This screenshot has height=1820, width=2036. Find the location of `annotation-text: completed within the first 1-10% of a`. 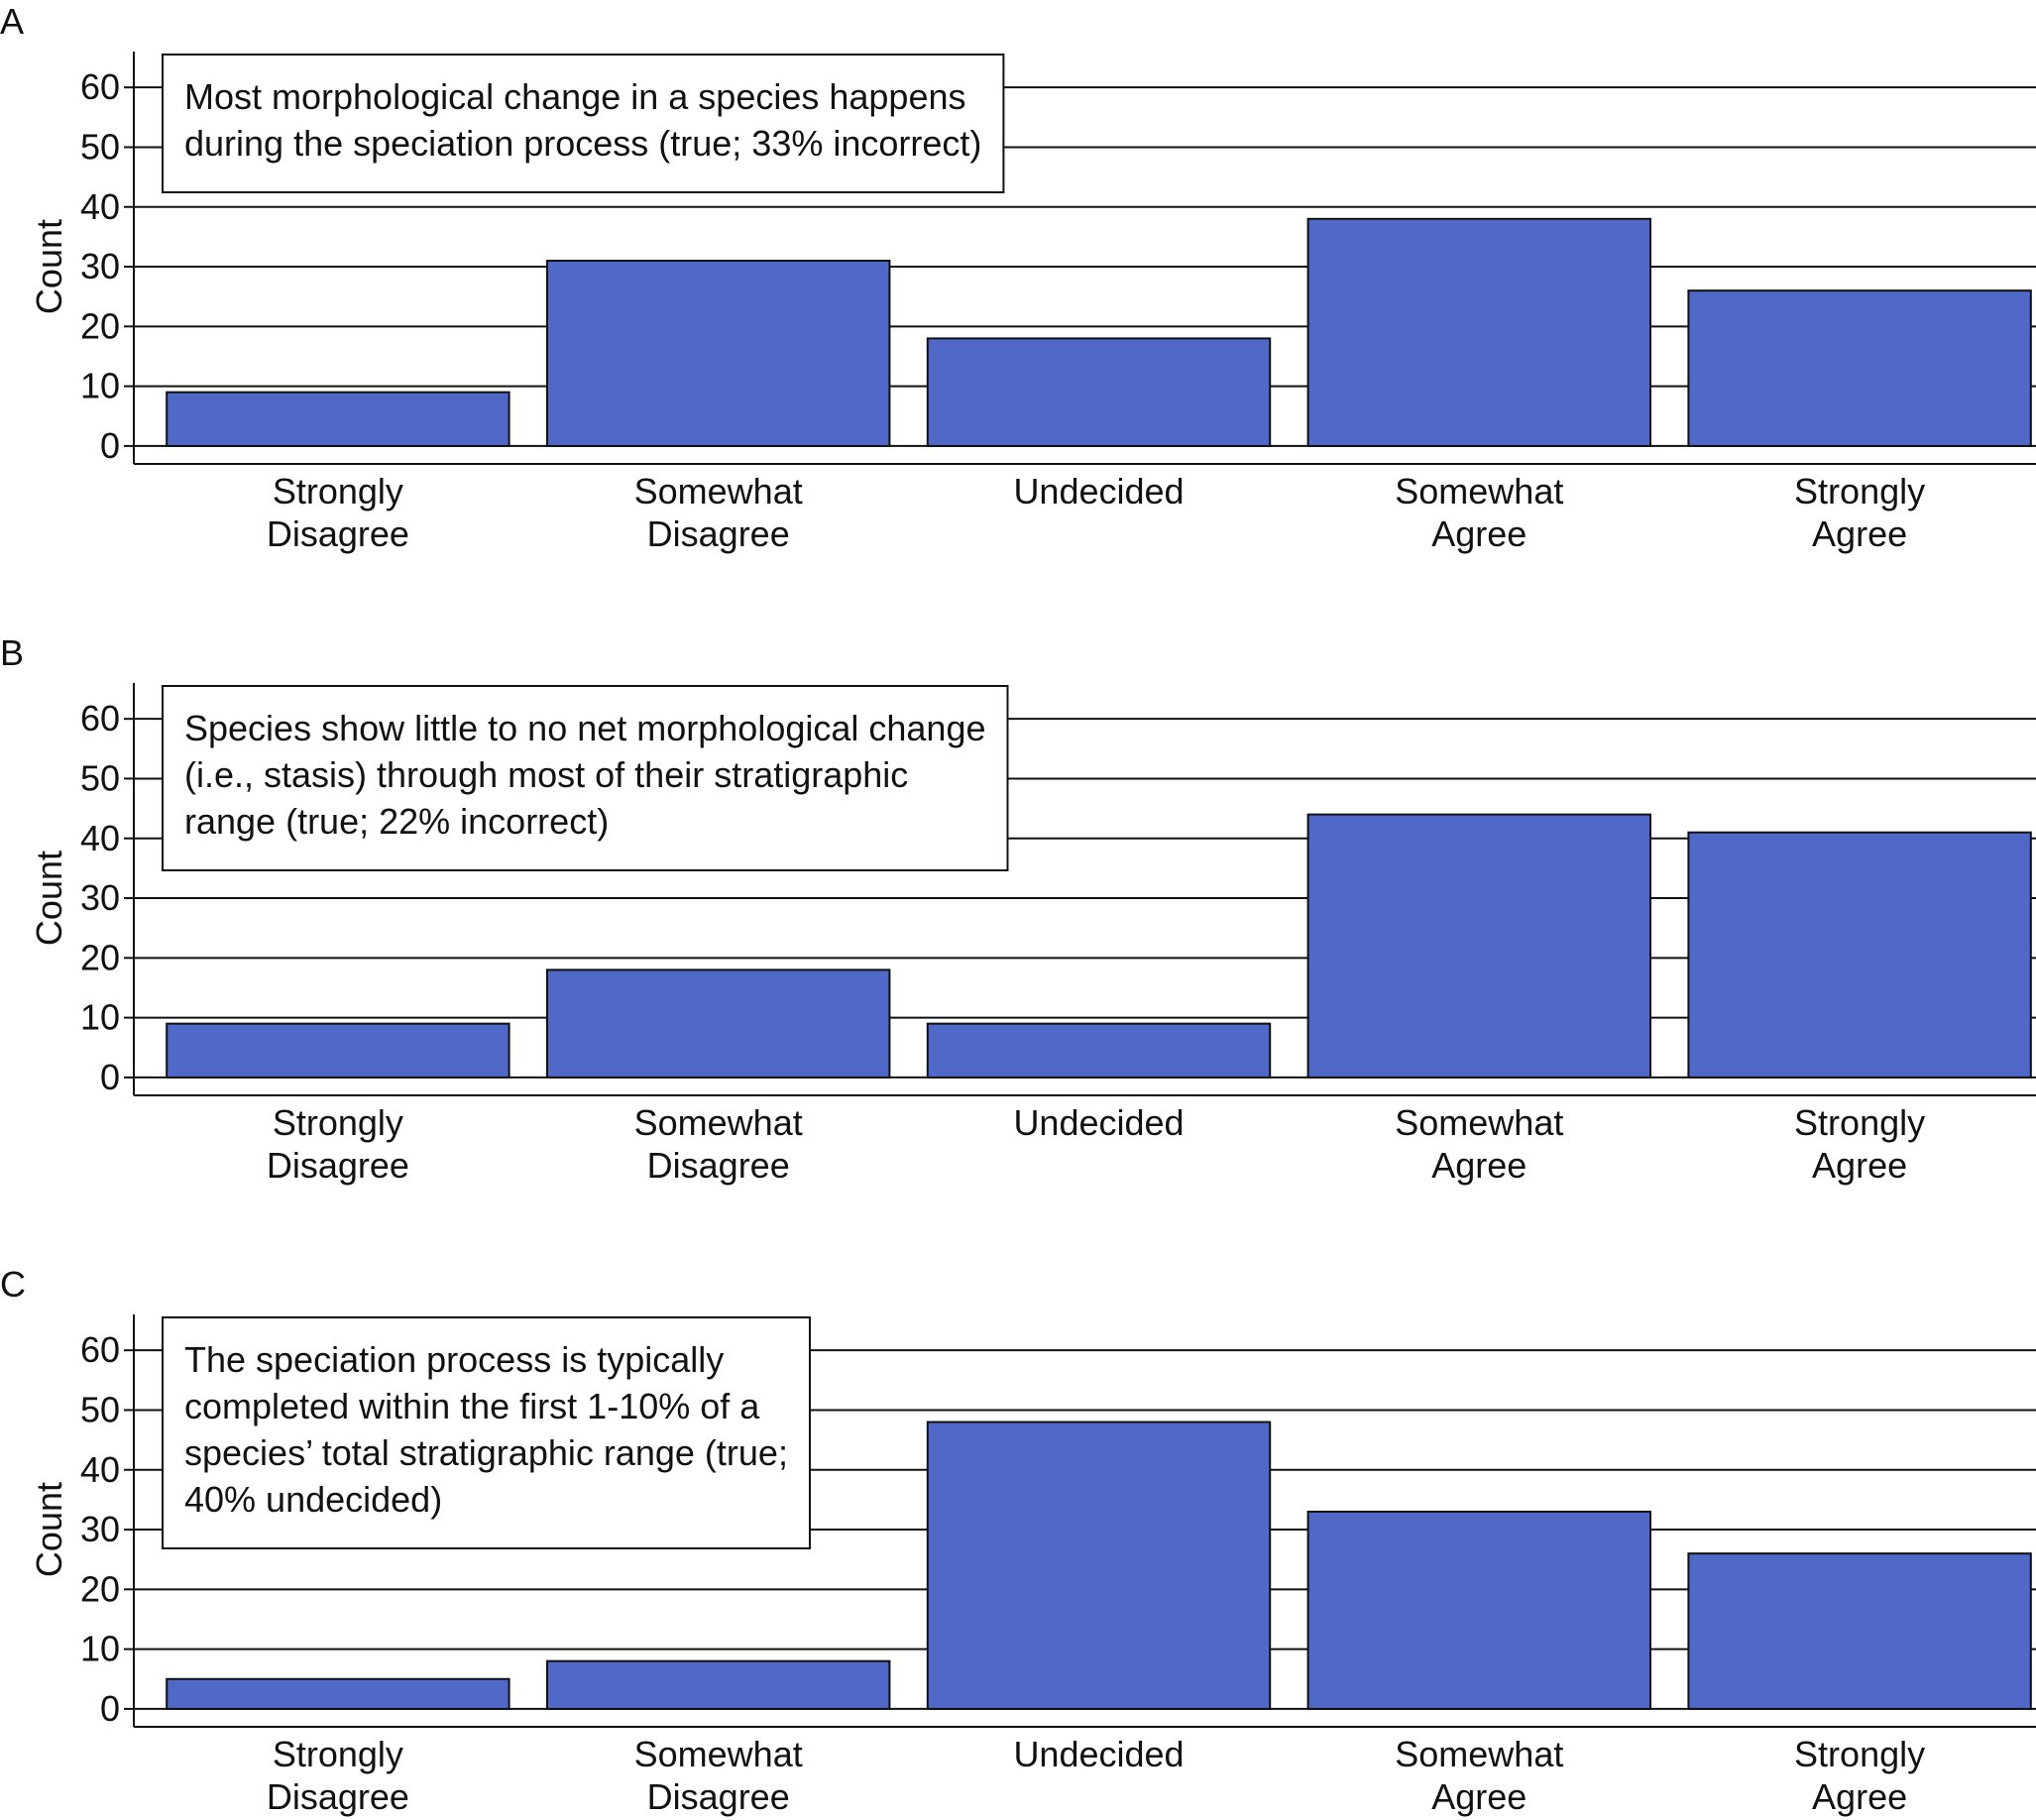

annotation-text: completed within the first 1-10% of a is located at coordinates (472, 1406).